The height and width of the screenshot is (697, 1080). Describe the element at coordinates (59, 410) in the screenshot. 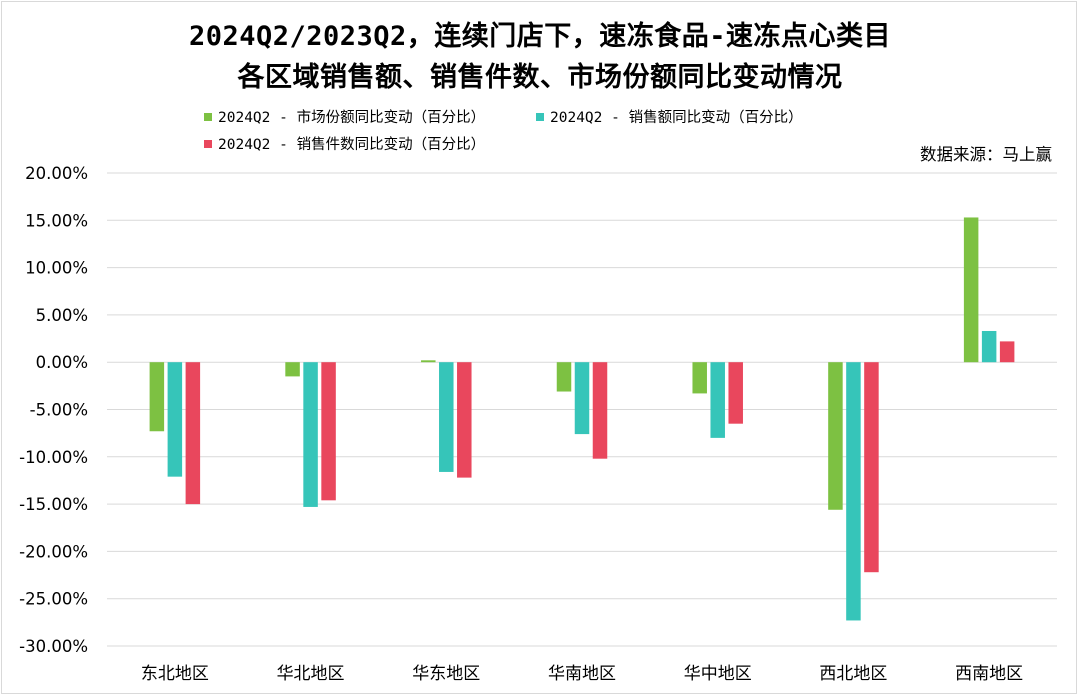

I see `y-tick-label: -5.00%` at that location.